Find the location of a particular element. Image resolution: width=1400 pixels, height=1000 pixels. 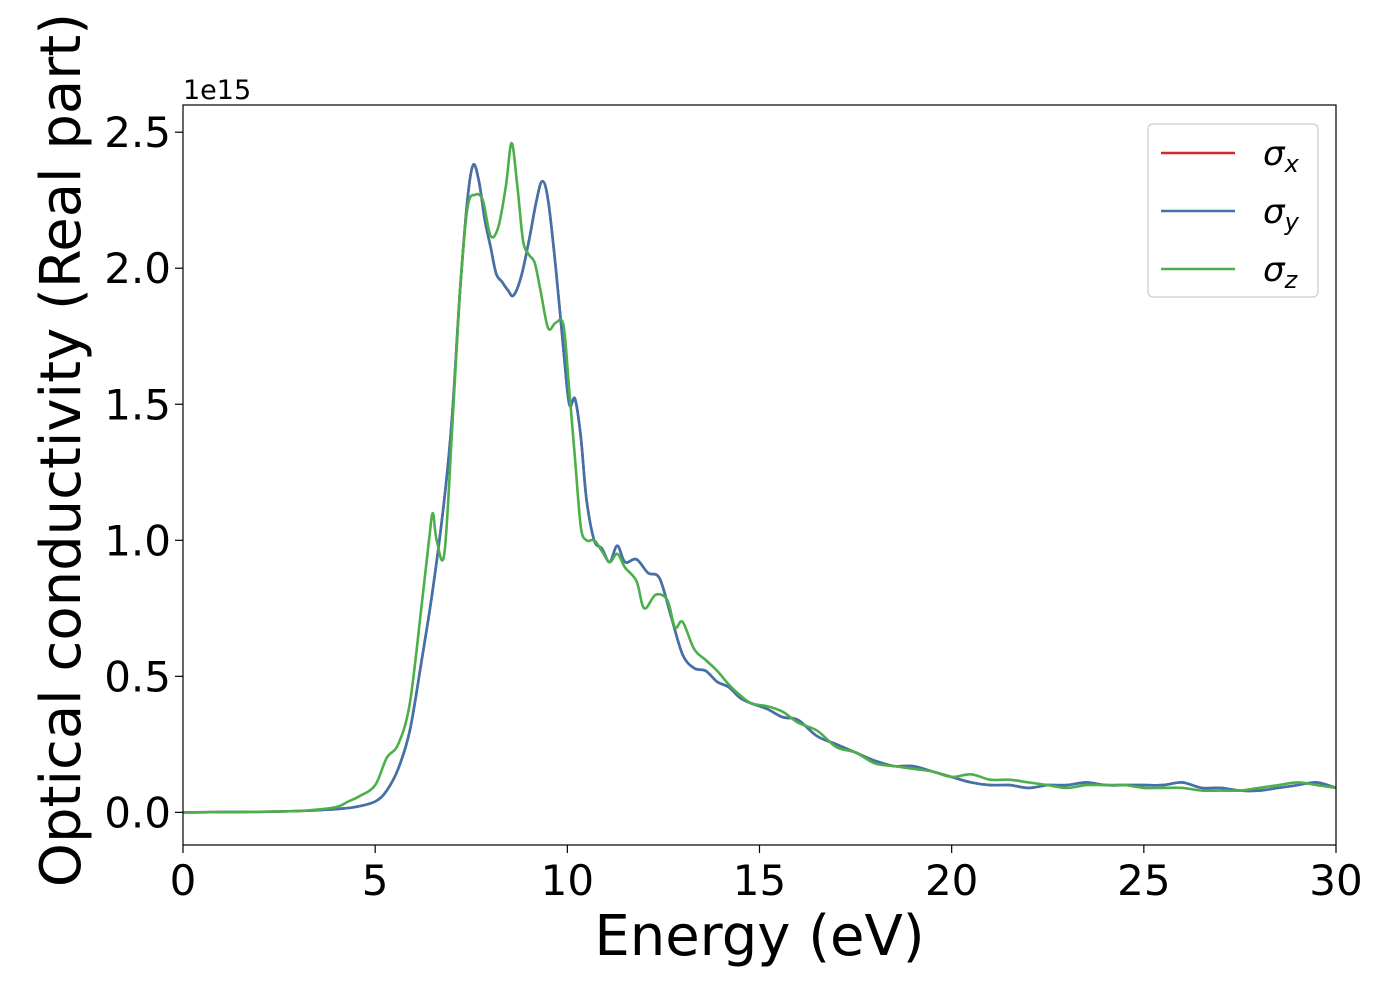

legend: σx σy σz is located at coordinates (1233, 210).